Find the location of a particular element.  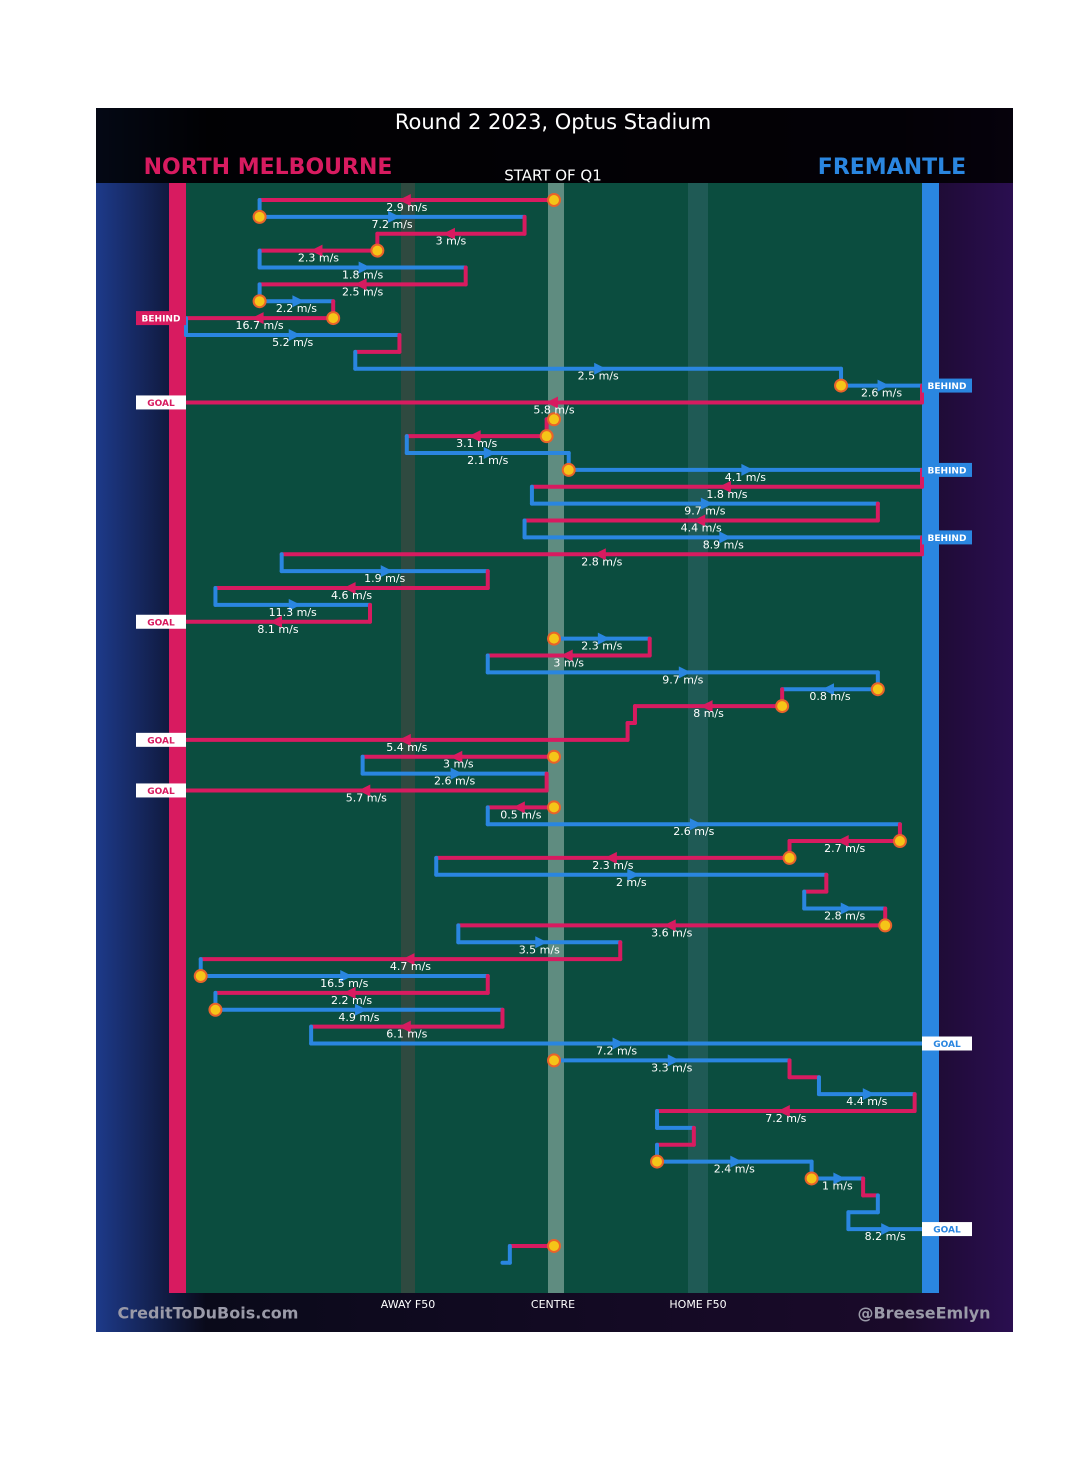

speed-label: 2.2 m/s is located at coordinates (296, 308).